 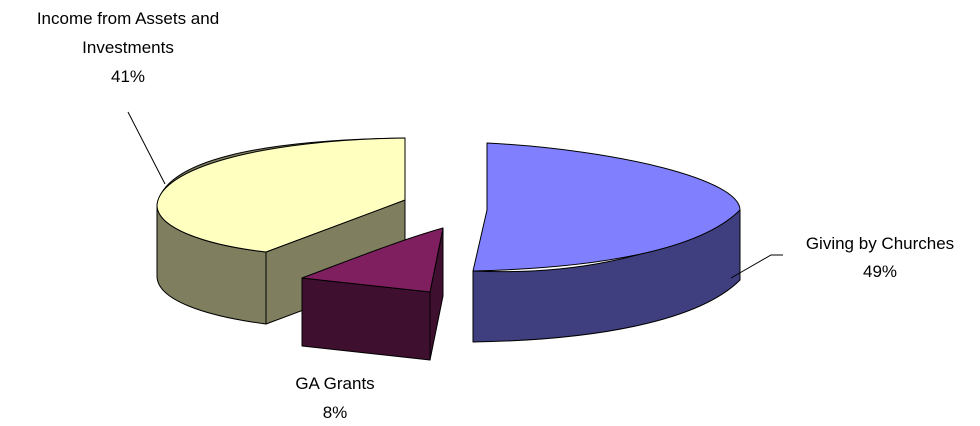 I want to click on label-ga-line-1: GA Grants, so click(x=334, y=383).